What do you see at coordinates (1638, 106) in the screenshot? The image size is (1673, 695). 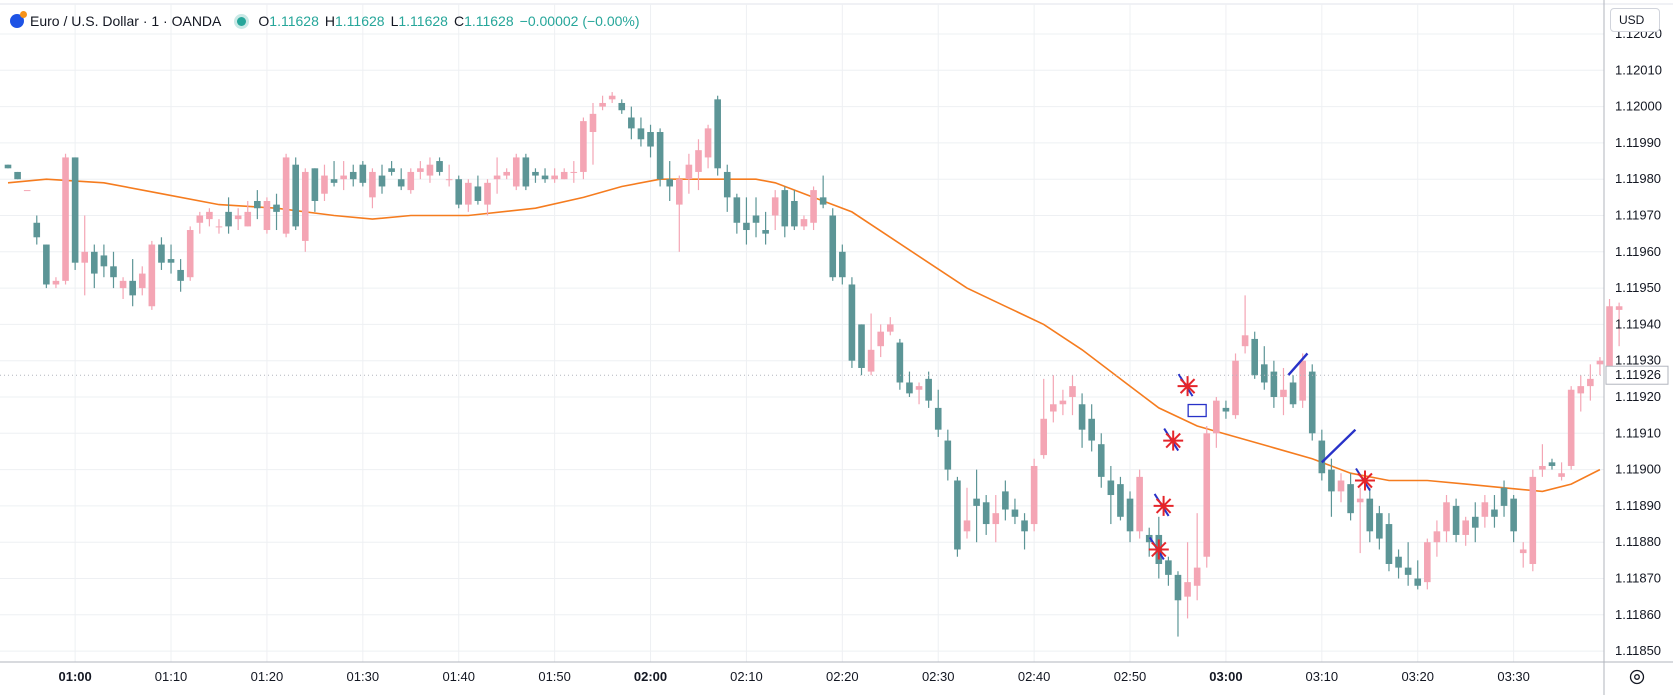 I see `y-tick-label: 1.12000` at bounding box center [1638, 106].